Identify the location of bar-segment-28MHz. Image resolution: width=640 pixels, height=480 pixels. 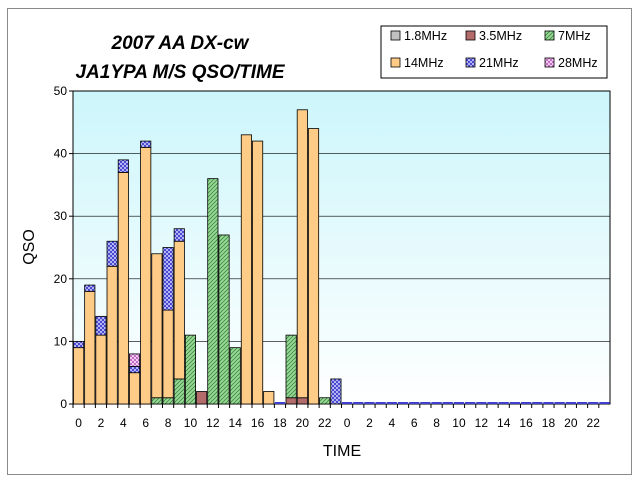
(134, 360).